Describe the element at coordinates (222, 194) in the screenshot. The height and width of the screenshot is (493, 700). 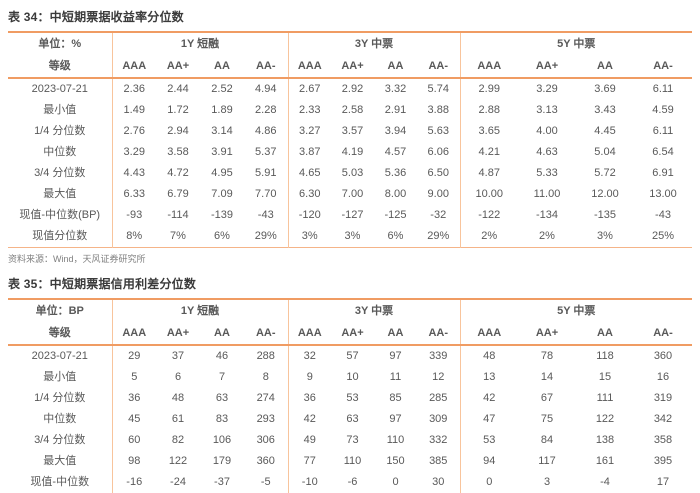
I see `value-cell: 7.09` at that location.